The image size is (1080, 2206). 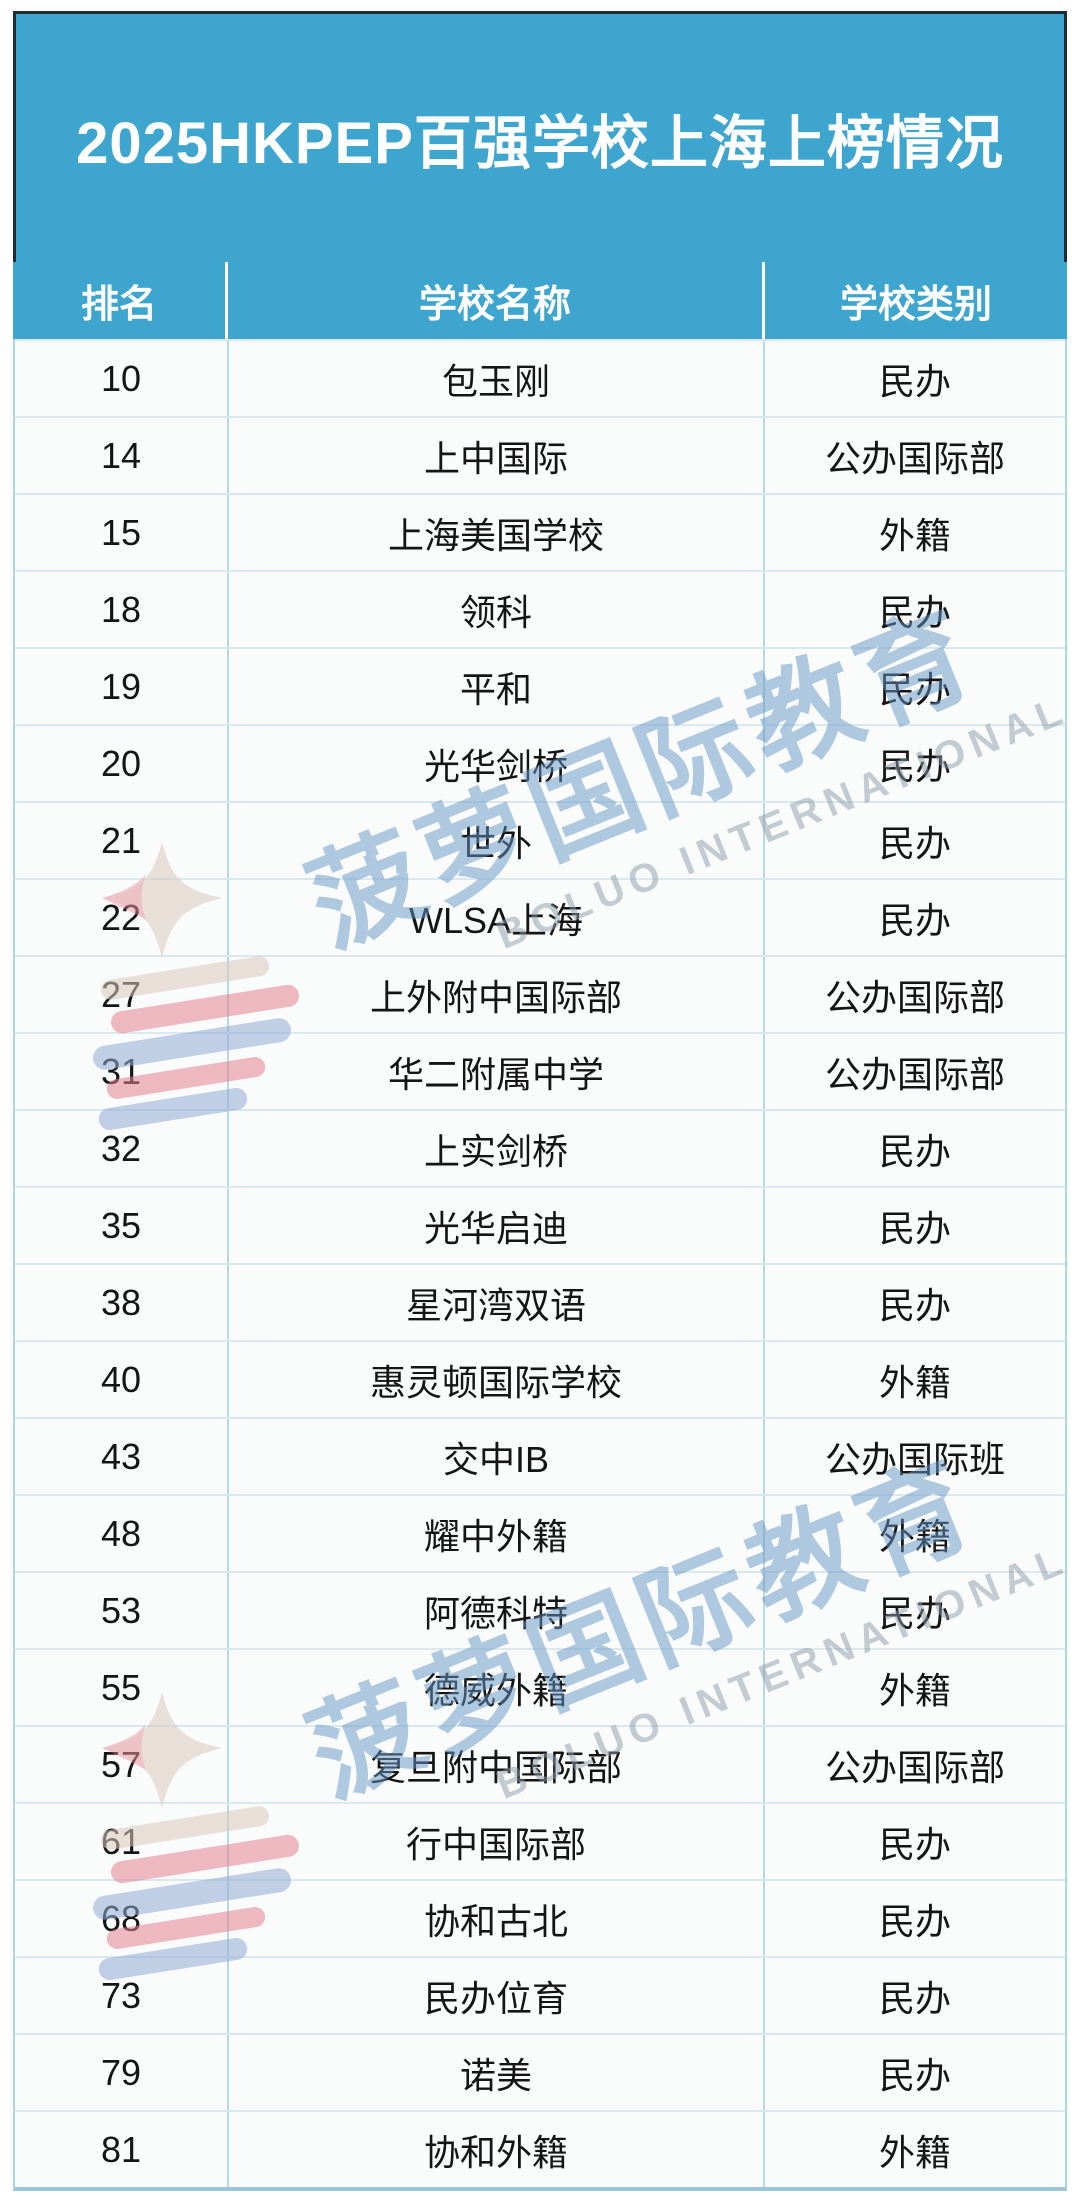 What do you see at coordinates (122, 1379) in the screenshot?
I see `rank-cell: 40` at bounding box center [122, 1379].